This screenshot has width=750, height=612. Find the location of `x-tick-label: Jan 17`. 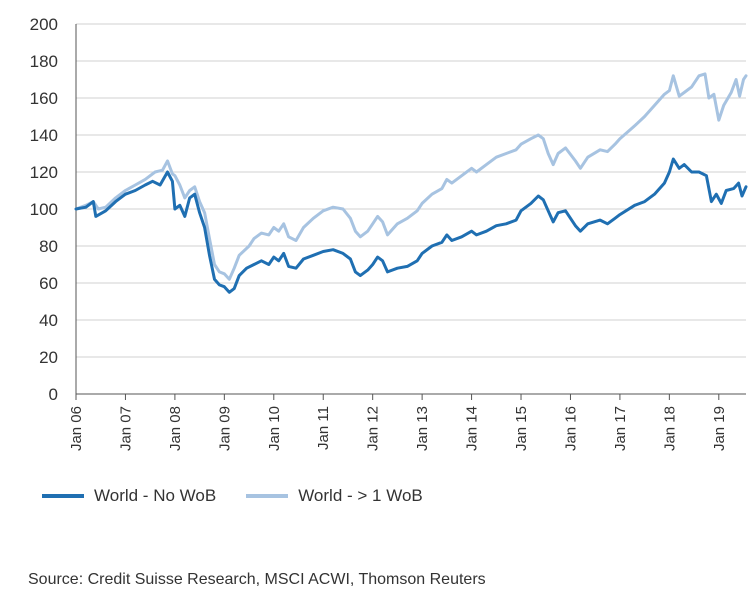

x-tick-label: Jan 17 is located at coordinates (620, 428).